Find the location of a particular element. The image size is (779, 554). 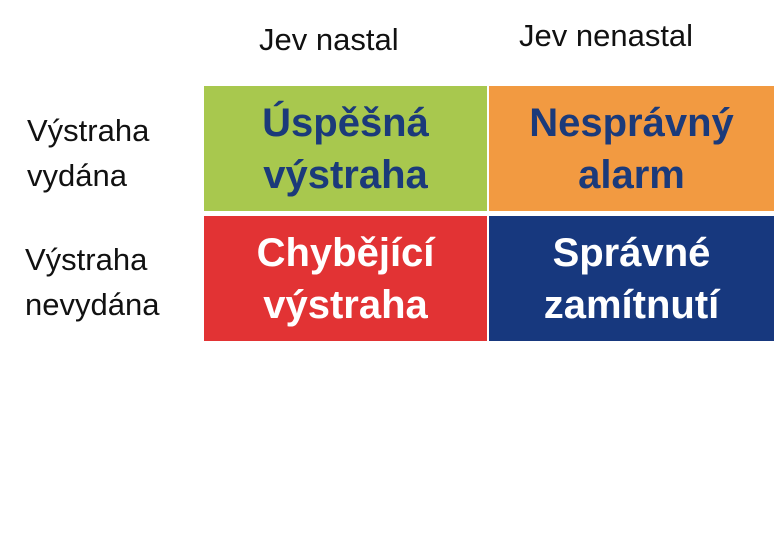

cell-correct-rejection: Správné zamítnutí is located at coordinates (631, 278).